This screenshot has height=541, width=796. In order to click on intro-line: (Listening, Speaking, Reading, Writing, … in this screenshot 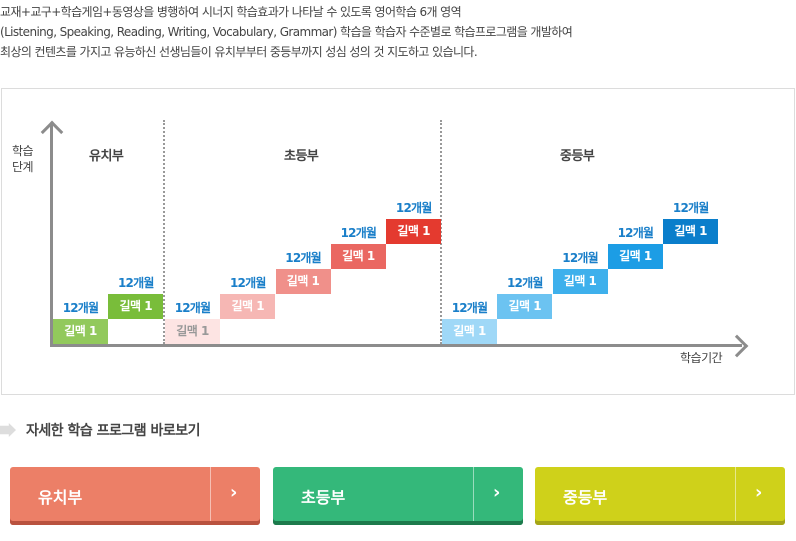, I will do `click(286, 32)`.